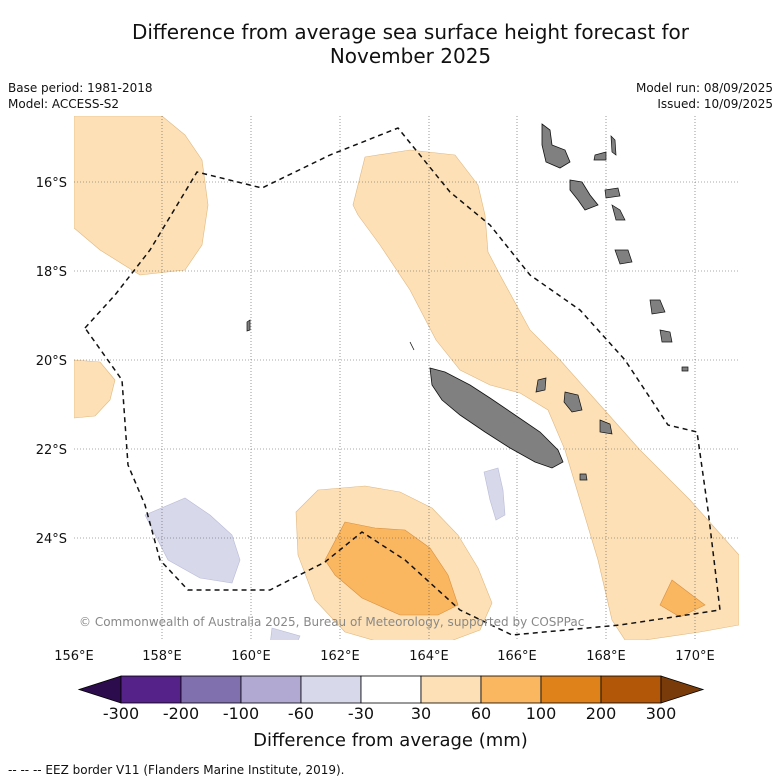 The image size is (781, 781). What do you see at coordinates (241, 713) in the screenshot?
I see `colorbar-tick-label: -100` at bounding box center [241, 713].